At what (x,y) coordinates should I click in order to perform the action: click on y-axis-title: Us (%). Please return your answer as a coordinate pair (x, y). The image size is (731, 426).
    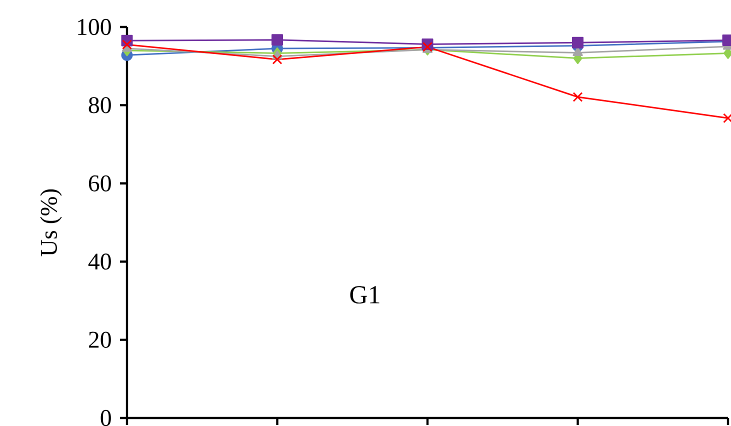
    Looking at the image, I should click on (51, 222).